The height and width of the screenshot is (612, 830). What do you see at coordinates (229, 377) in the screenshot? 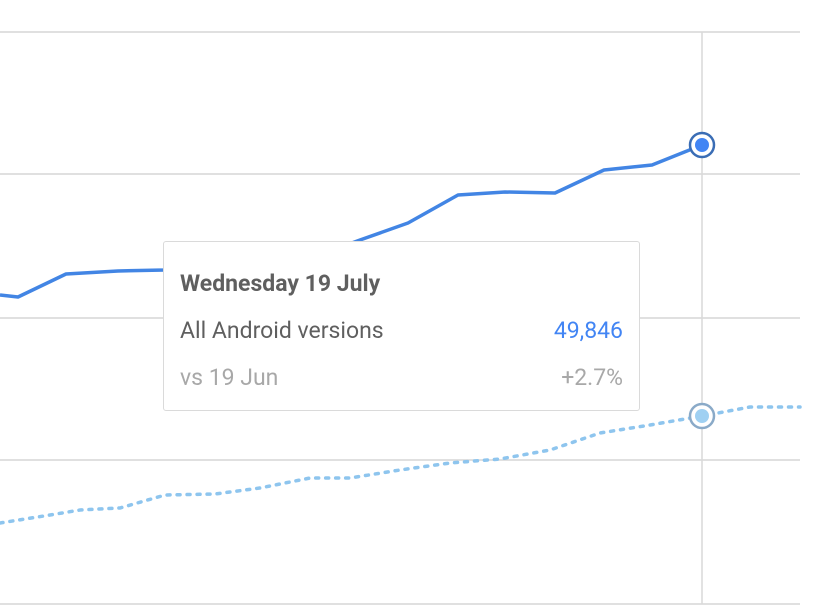
I see `compare-label: vs 19 Jun` at bounding box center [229, 377].